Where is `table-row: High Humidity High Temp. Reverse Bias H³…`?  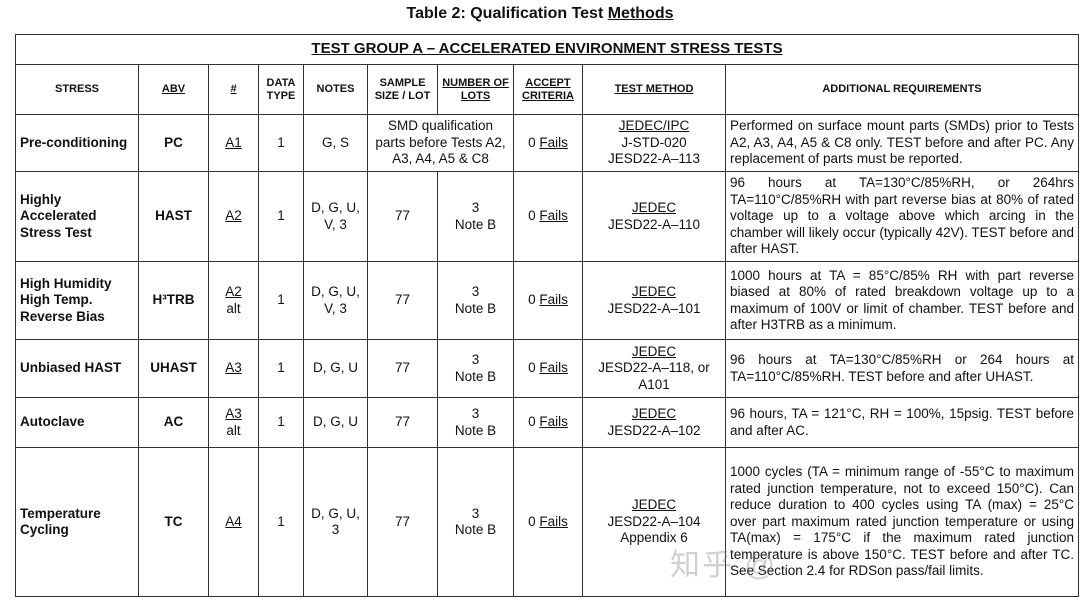
table-row: High Humidity High Temp. Reverse Bias H³… is located at coordinates (547, 300).